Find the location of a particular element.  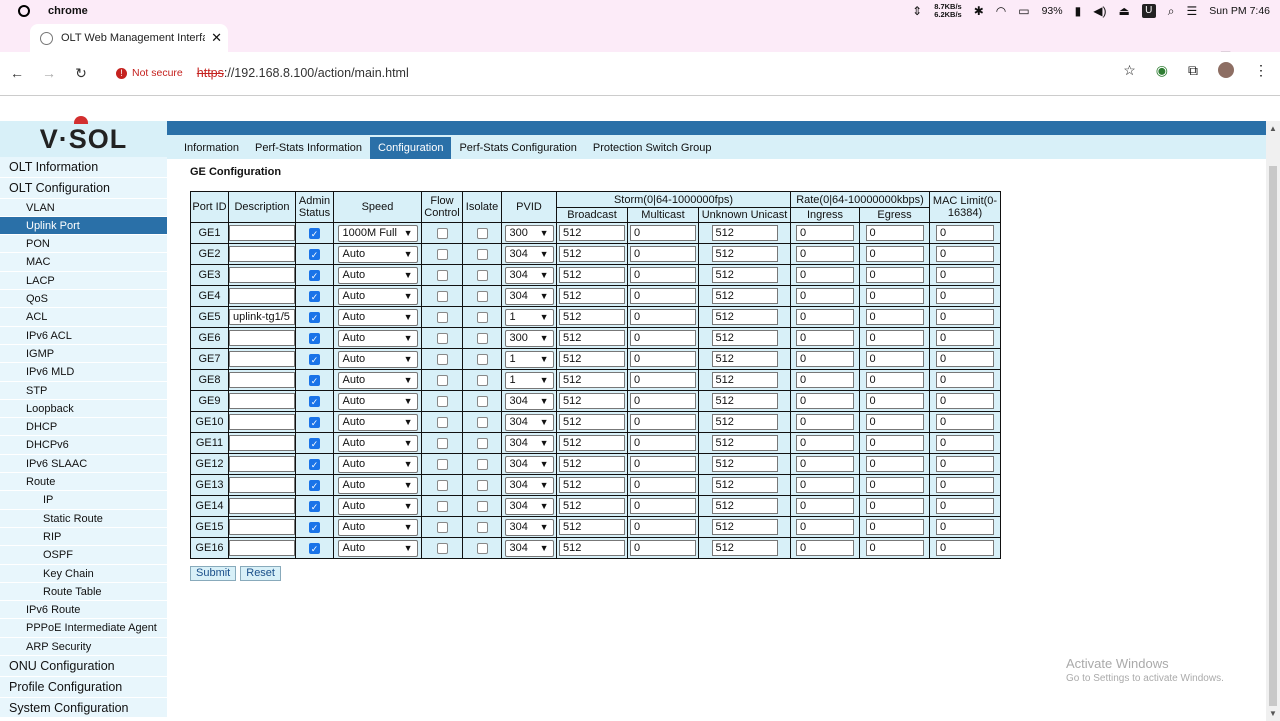

sidebar-item-lacp: LACP is located at coordinates (83, 281).